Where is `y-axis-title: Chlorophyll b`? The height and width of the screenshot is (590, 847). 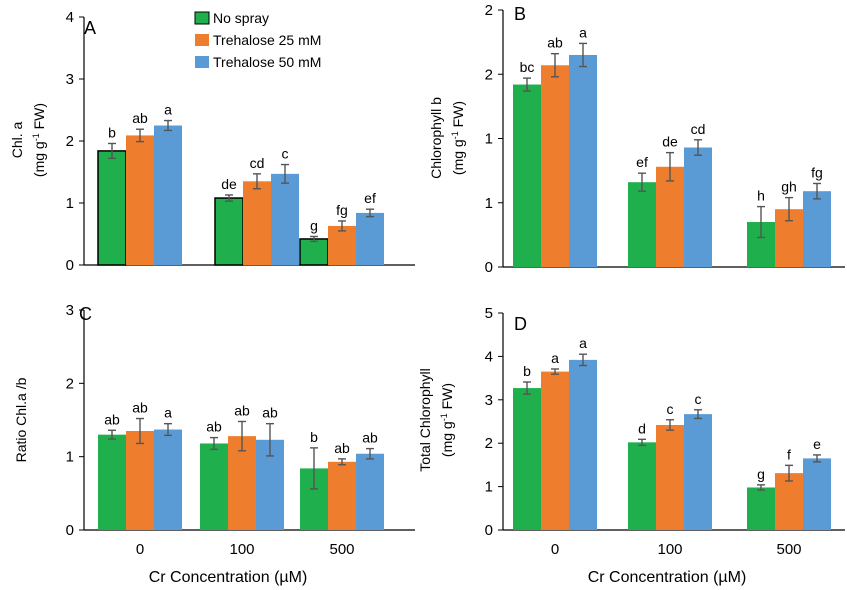
y-axis-title: Chlorophyll b is located at coordinates (436, 138).